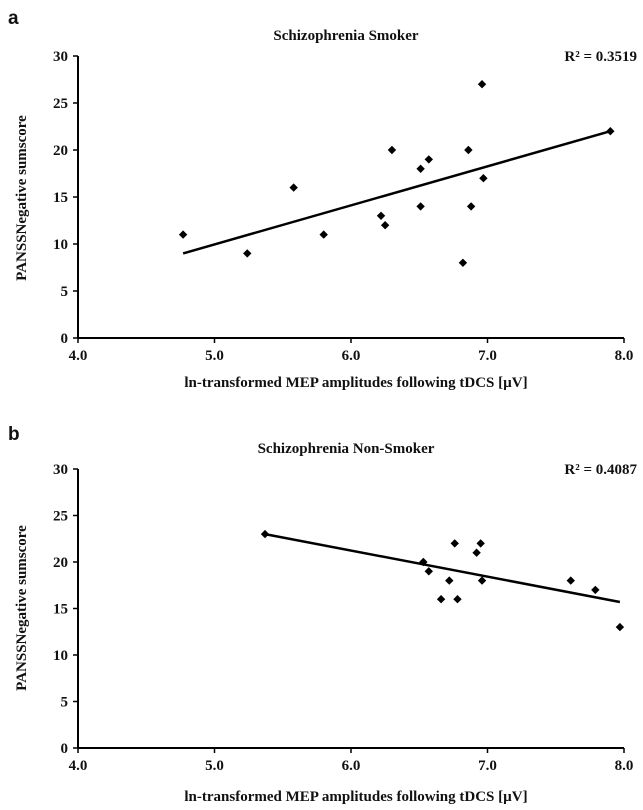 The height and width of the screenshot is (810, 643). I want to click on chart-title: Schizophrenia Non-Smoker, so click(346, 449).